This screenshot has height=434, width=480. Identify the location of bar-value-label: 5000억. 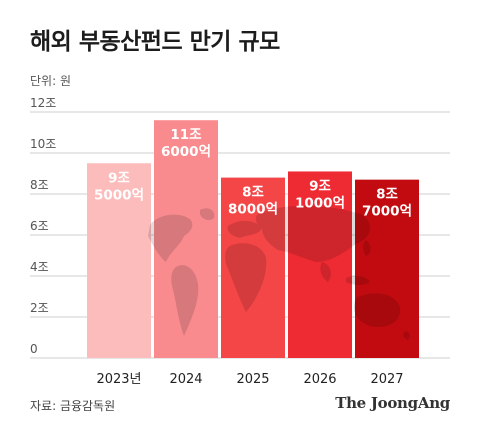
(119, 195).